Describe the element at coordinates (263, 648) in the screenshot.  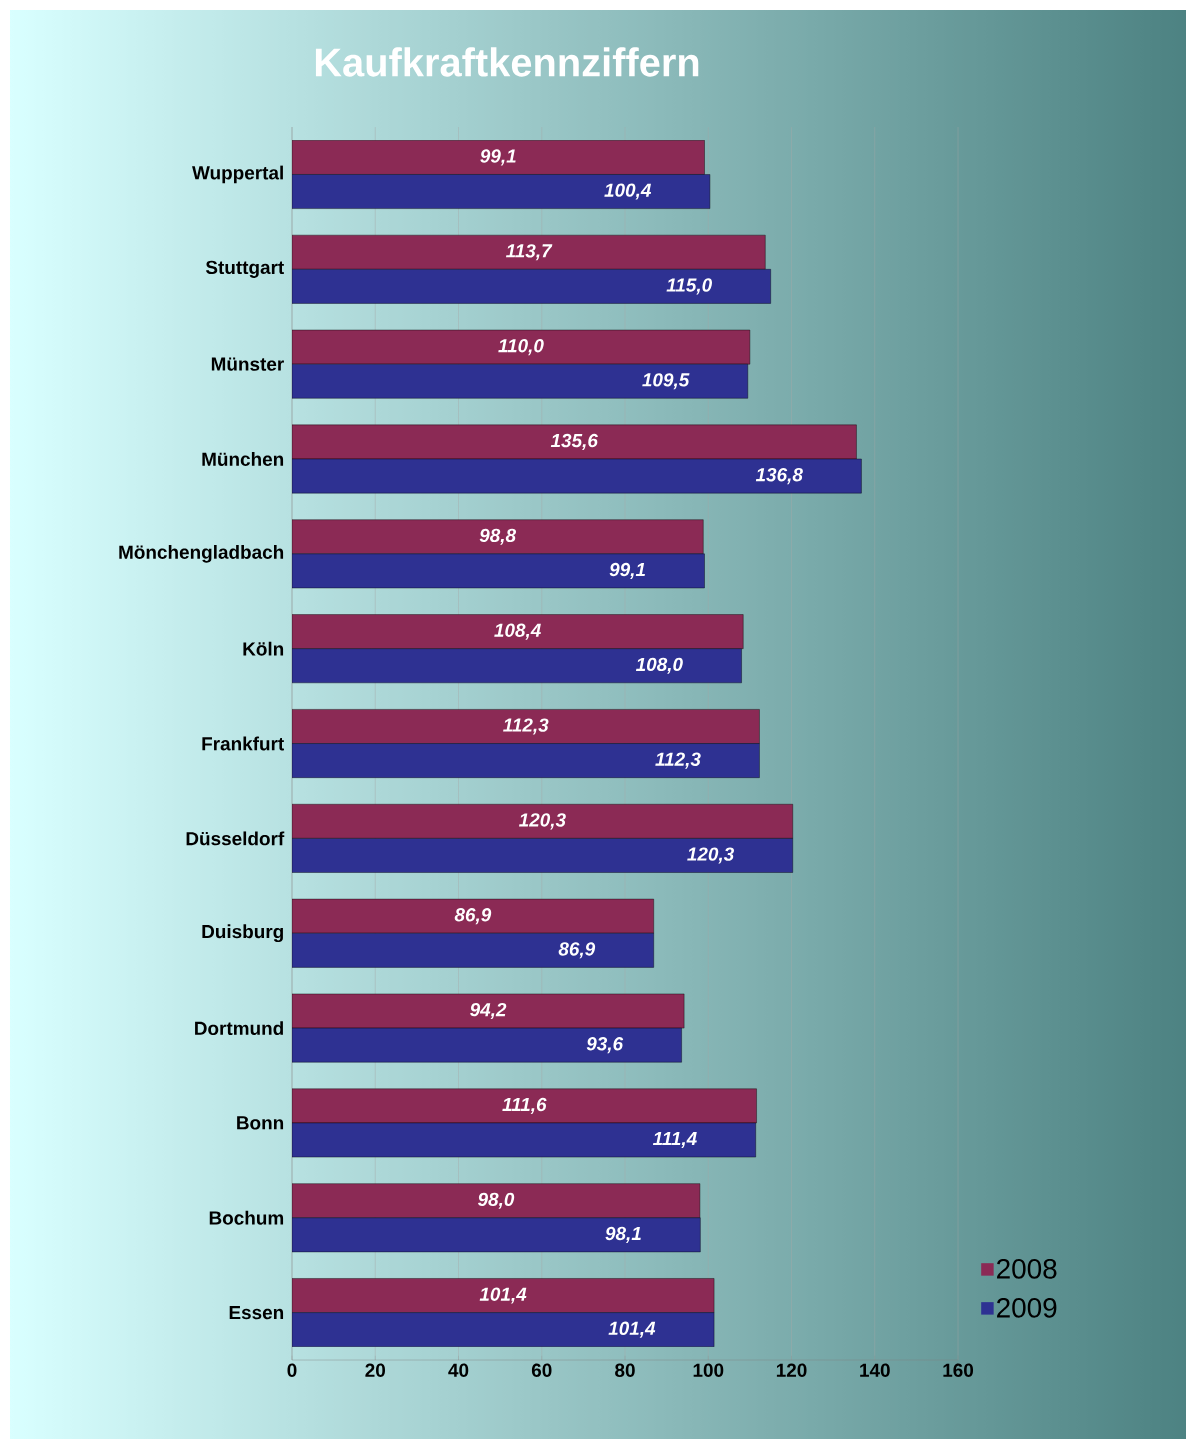
I see `y-tick-label: Köln` at that location.